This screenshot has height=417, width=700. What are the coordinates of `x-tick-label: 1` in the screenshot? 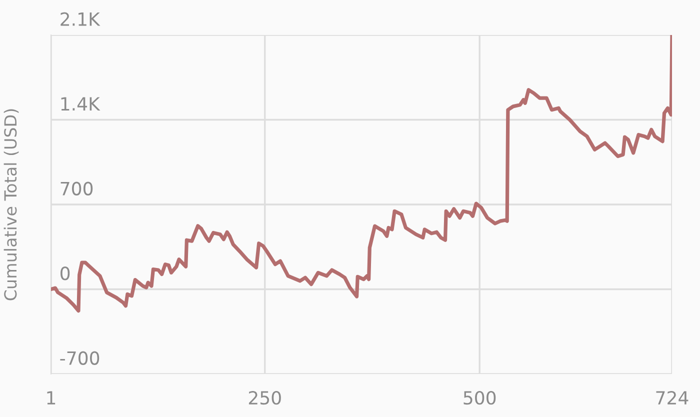 It's located at (51, 397).